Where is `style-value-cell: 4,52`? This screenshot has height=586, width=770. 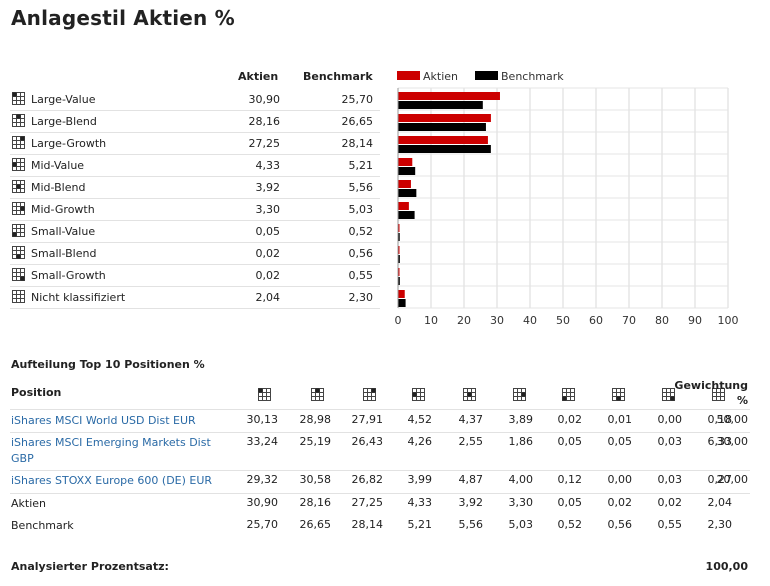
style-value-cell: 4,52 is located at coordinates (420, 419).